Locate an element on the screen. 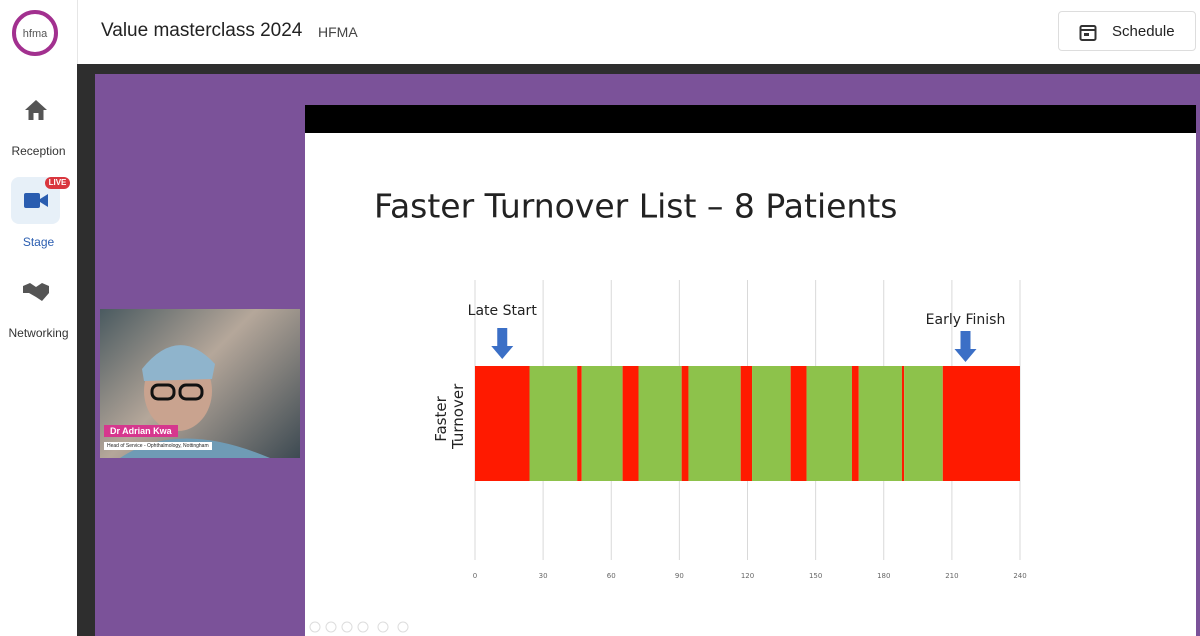  nav-label: Networking is located at coordinates (38, 333).